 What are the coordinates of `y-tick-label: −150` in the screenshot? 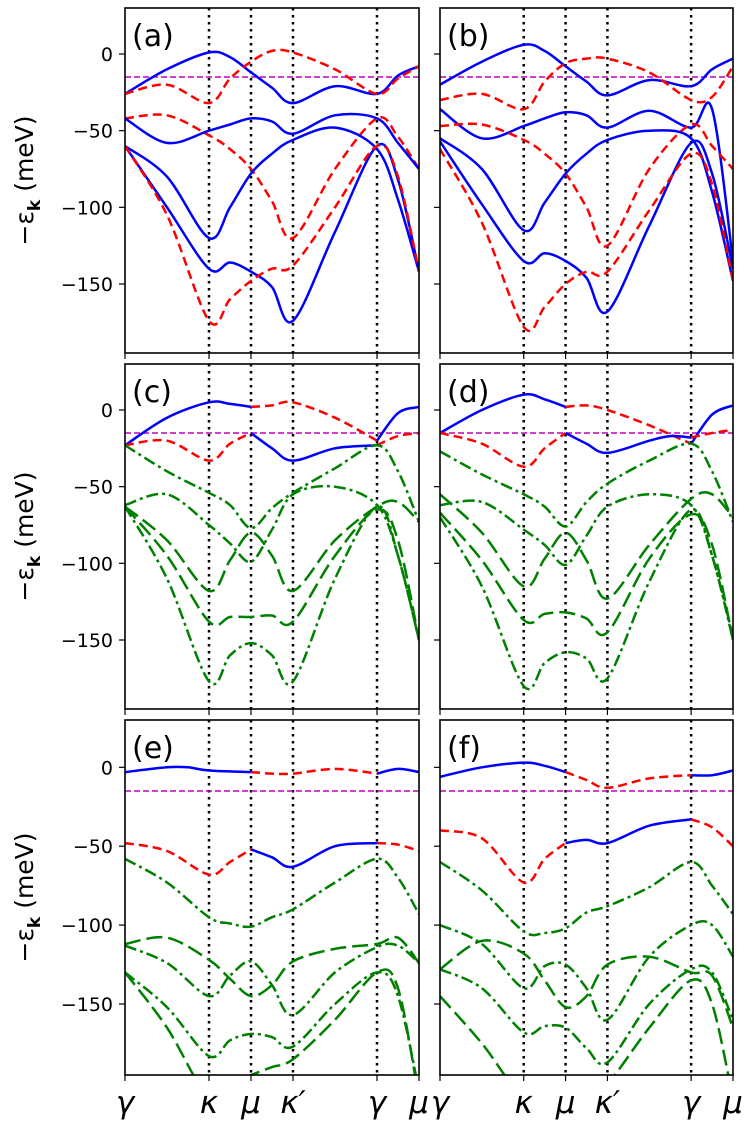 It's located at (87, 1005).